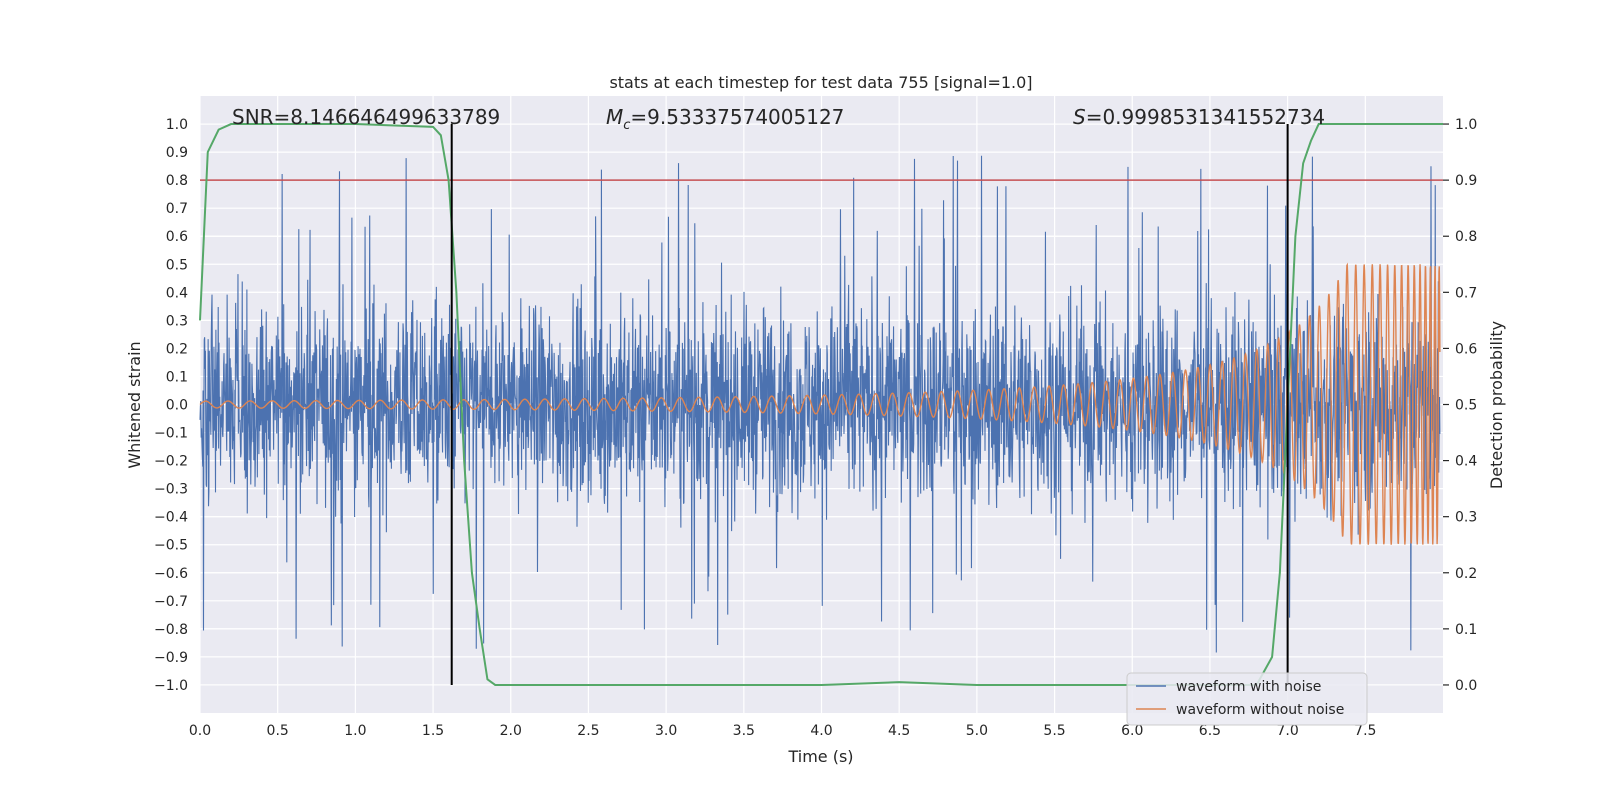 The width and height of the screenshot is (1600, 804). Describe the element at coordinates (171, 462) in the screenshot. I see `y-left-tick-label: −0.2` at that location.